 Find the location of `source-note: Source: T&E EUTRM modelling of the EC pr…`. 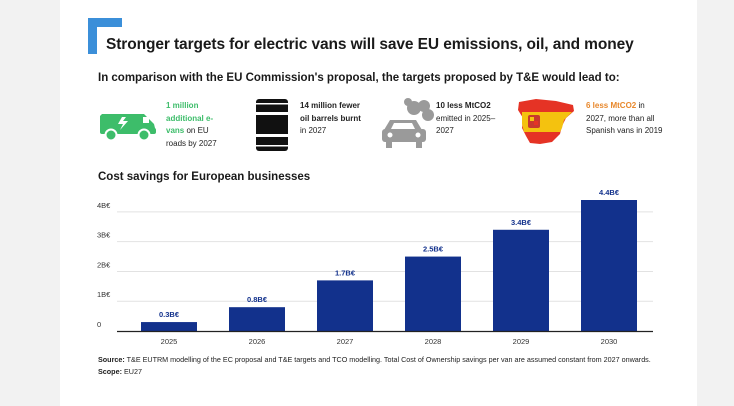

source-note: Source: T&E EUTRM modelling of the EC pr… is located at coordinates (378, 365).